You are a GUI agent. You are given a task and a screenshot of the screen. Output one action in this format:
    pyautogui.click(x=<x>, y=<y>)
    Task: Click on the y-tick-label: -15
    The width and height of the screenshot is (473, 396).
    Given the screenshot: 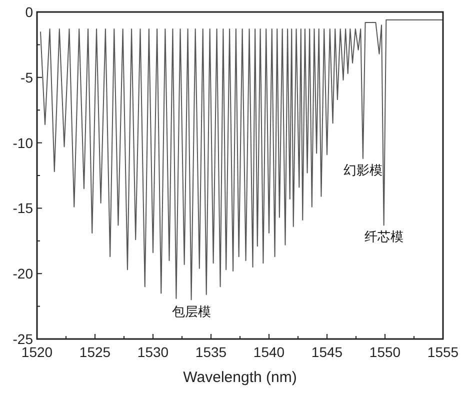 What is the action you would take?
    pyautogui.click(x=23, y=208)
    